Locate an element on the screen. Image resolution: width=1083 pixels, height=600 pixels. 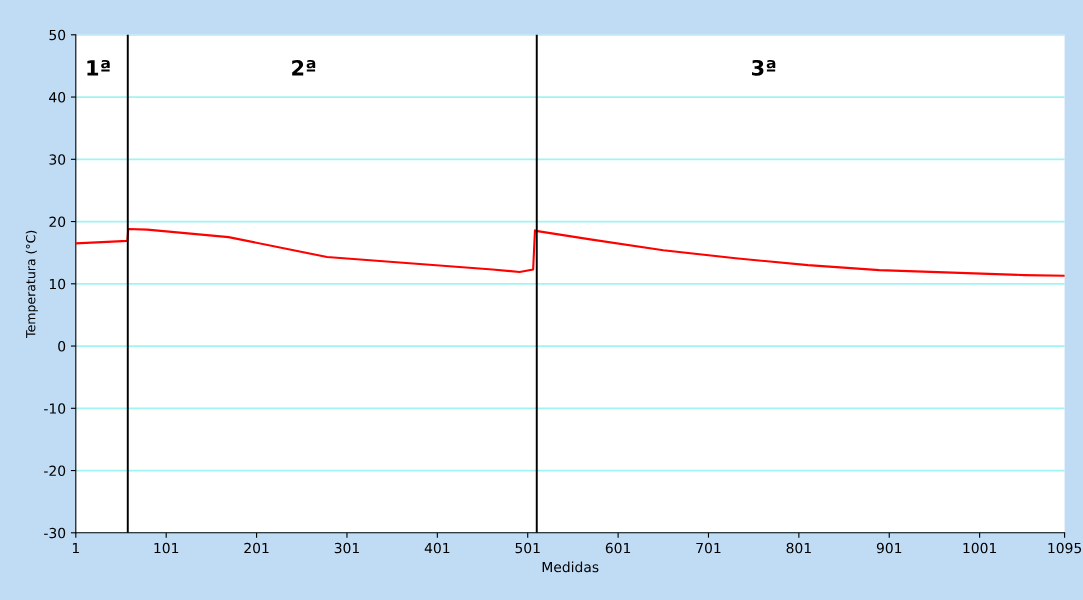
y-tick-label: 10 is located at coordinates (57, 284).